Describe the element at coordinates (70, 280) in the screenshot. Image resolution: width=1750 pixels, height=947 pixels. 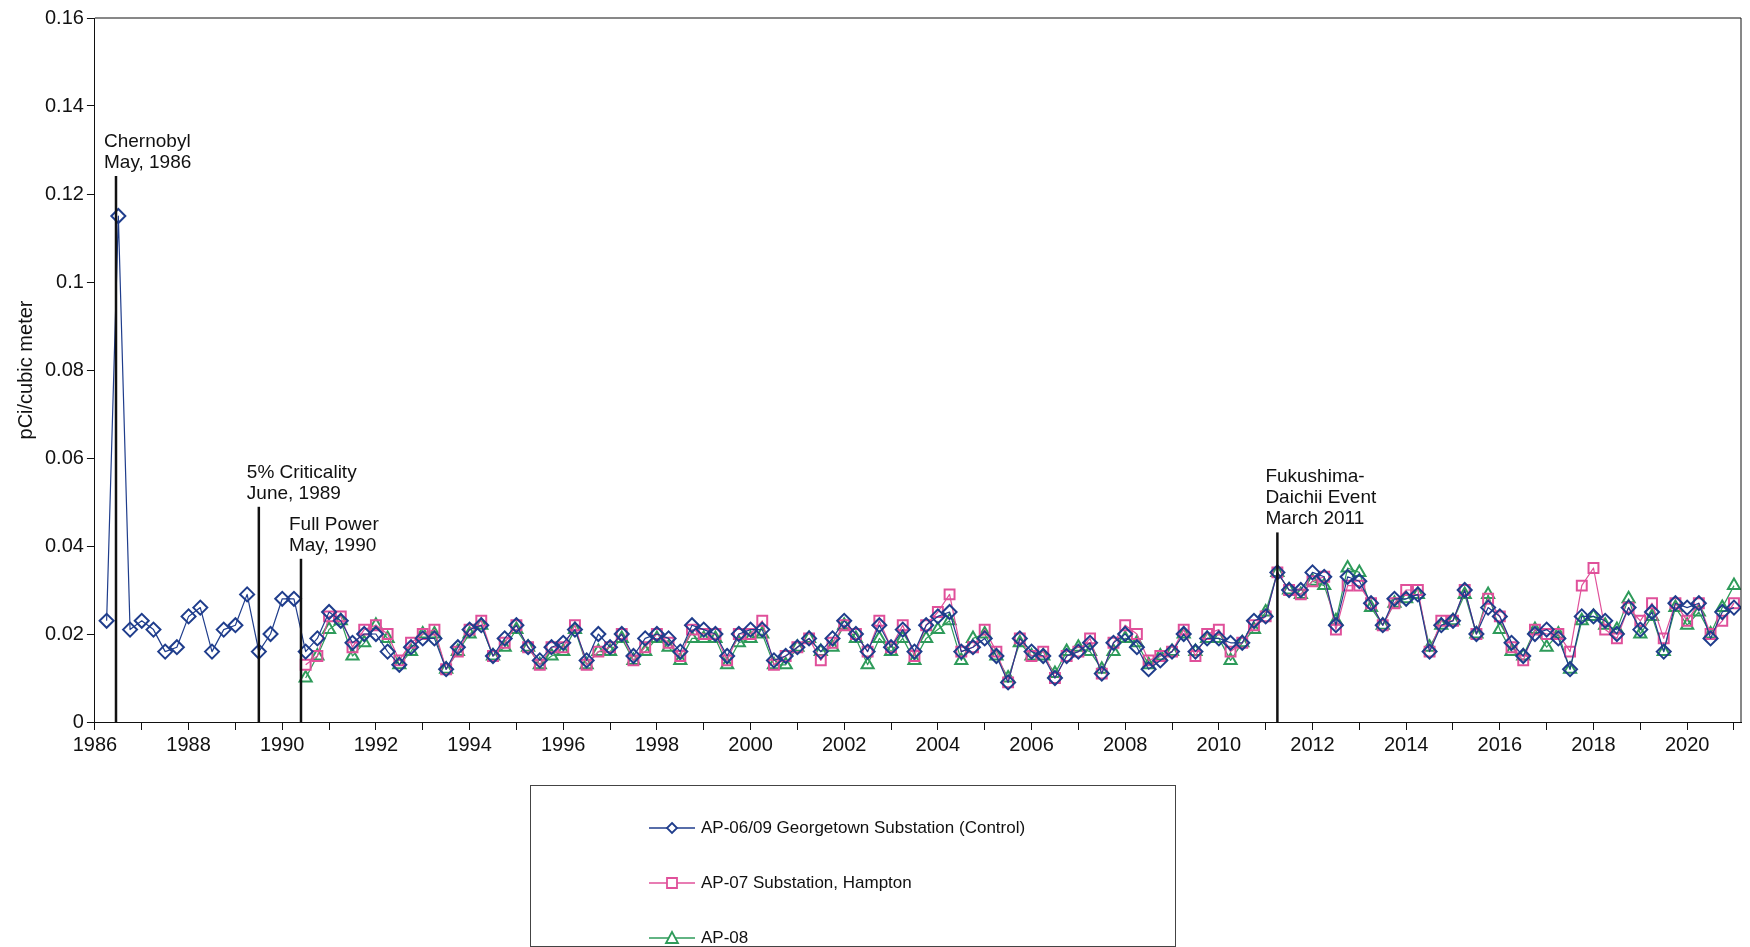
I see `y-tick-label: 0.1` at that location.